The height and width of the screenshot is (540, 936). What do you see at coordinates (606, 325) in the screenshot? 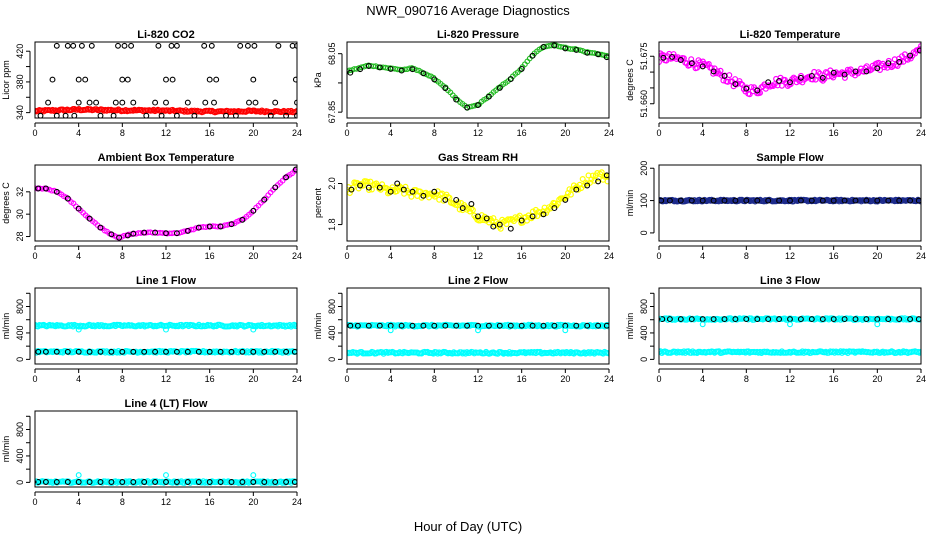
I see `line2_upper_1min-point` at bounding box center [606, 325].